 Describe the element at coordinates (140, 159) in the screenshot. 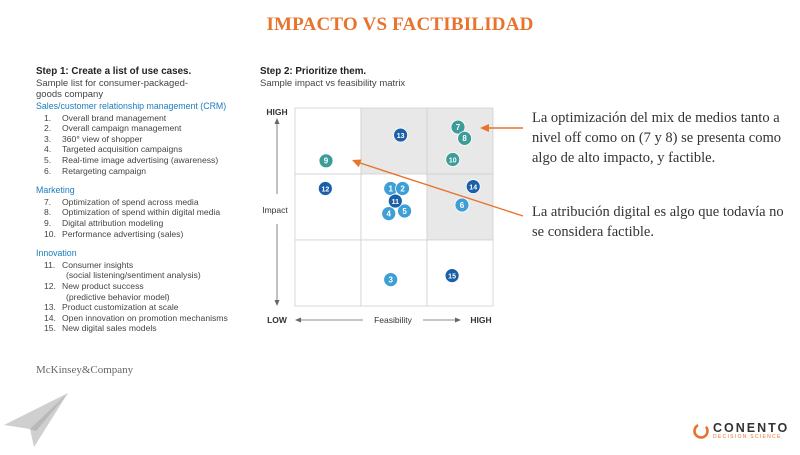

I see `use-case-text: Real-time image advertising (awareness)` at that location.